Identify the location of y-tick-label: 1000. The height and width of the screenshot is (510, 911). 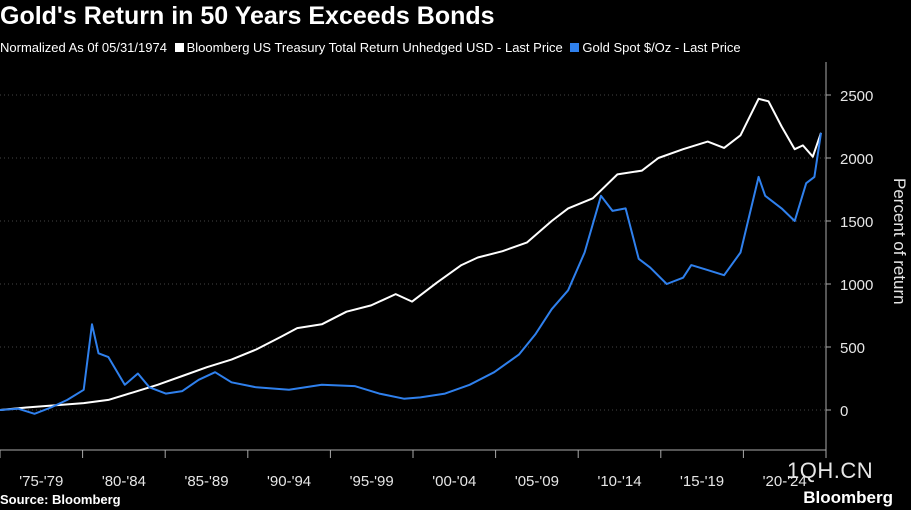
(856, 285).